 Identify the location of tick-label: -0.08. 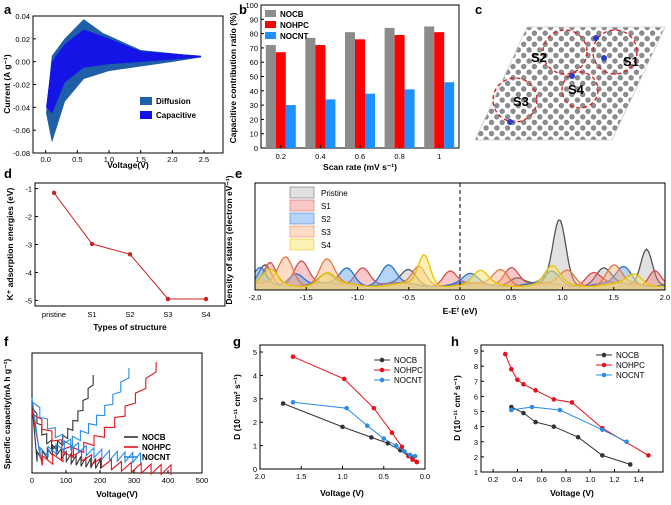
(21, 153).